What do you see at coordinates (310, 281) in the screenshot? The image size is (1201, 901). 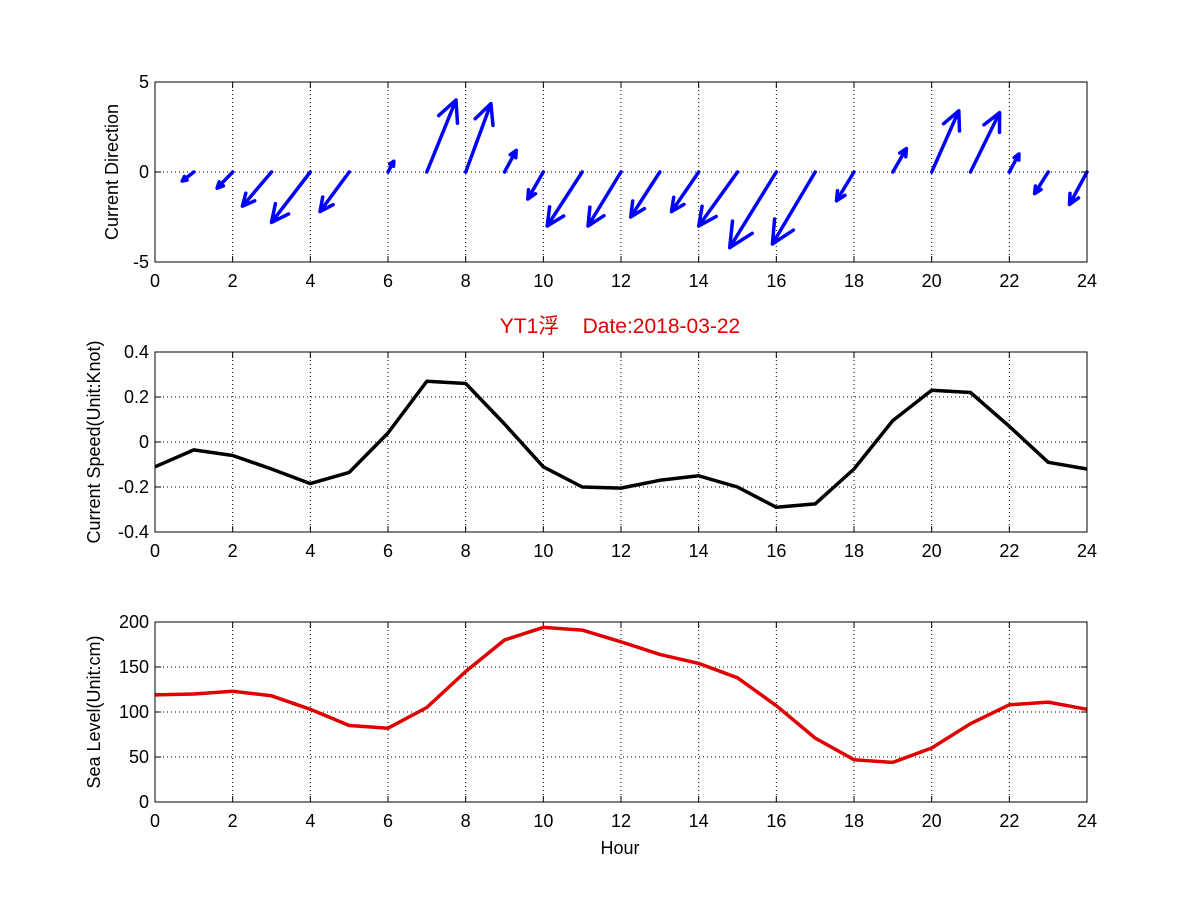 I see `direction-x-tick-label: 4` at bounding box center [310, 281].